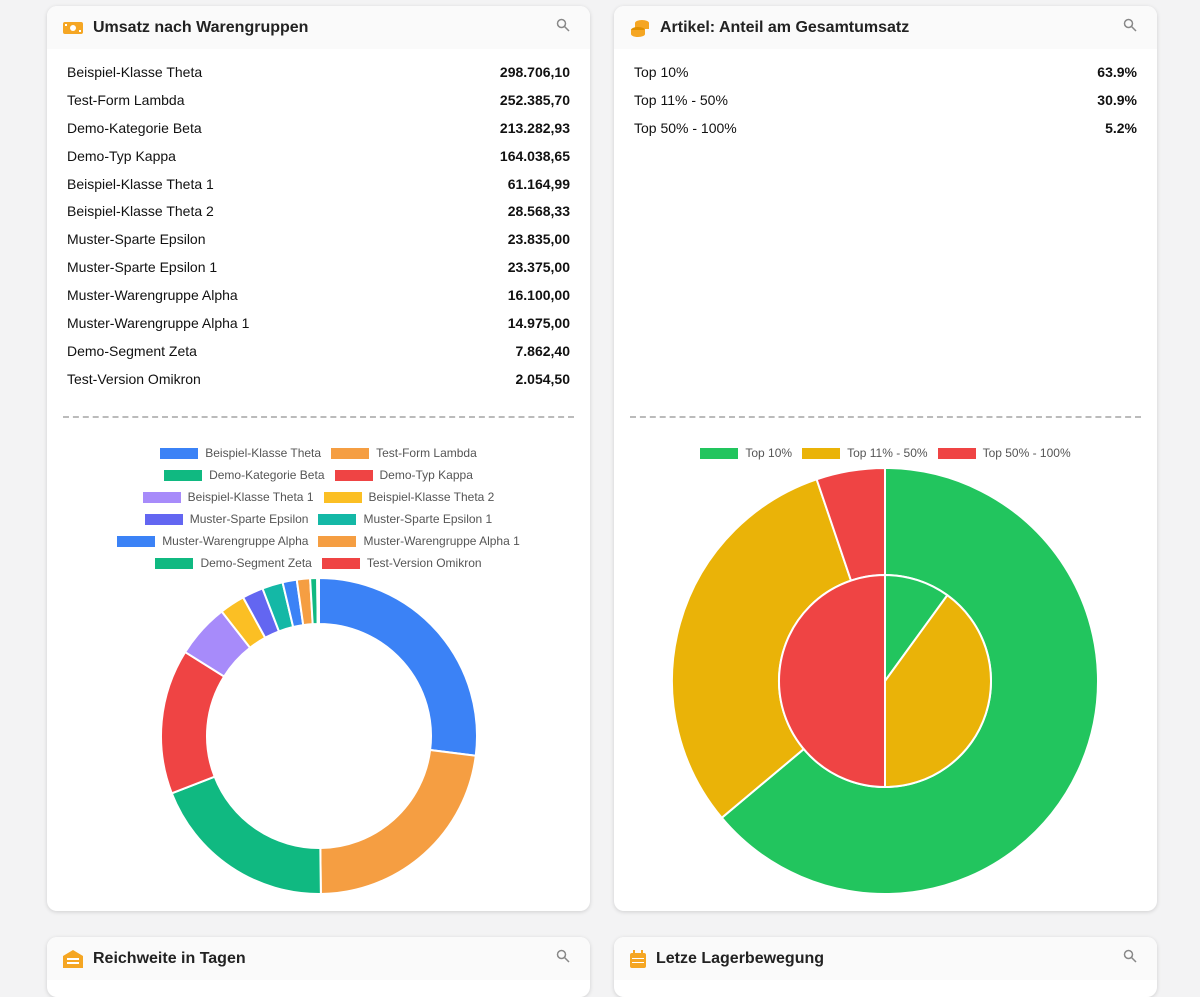 The image size is (1200, 997). I want to click on legend-item: Beispiel-Klasse Theta 1, so click(228, 497).